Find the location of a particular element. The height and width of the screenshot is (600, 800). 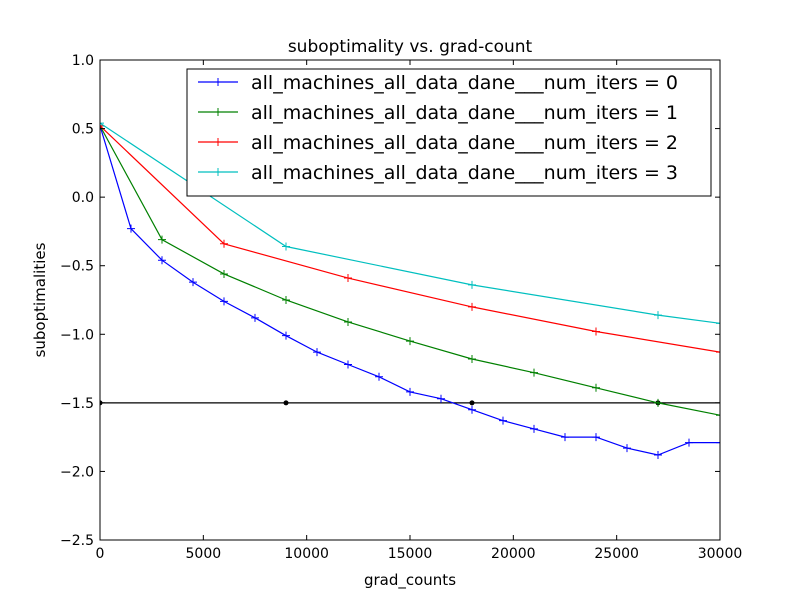

y-tick-label: 1.0 is located at coordinates (83, 61).